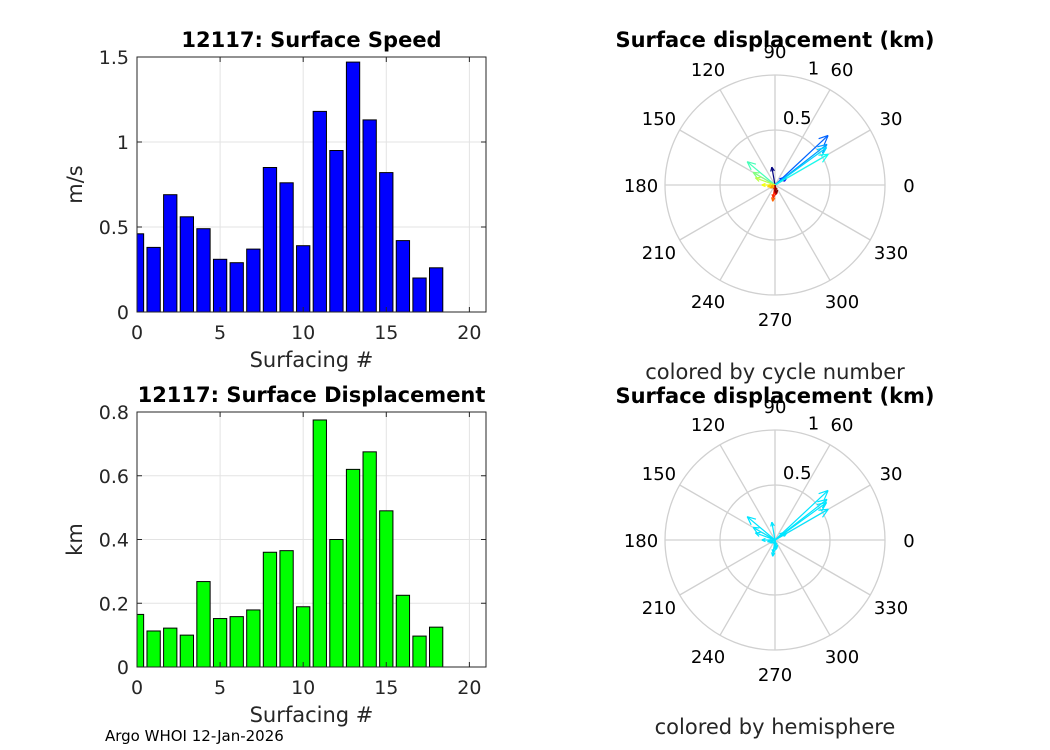 The image size is (1050, 750). I want to click on angle-tick-label: 30, so click(891, 119).